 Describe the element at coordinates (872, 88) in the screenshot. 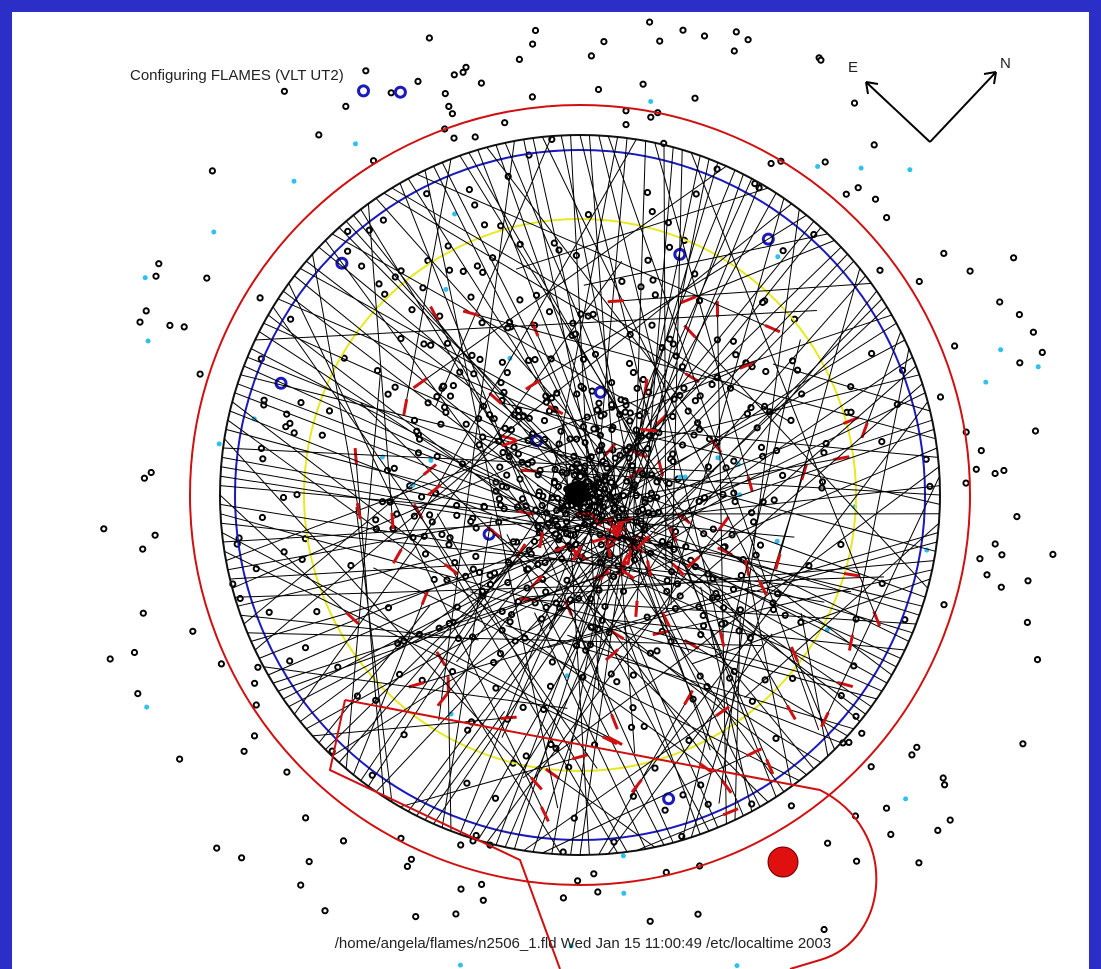

I see `compass-east-arrow` at that location.